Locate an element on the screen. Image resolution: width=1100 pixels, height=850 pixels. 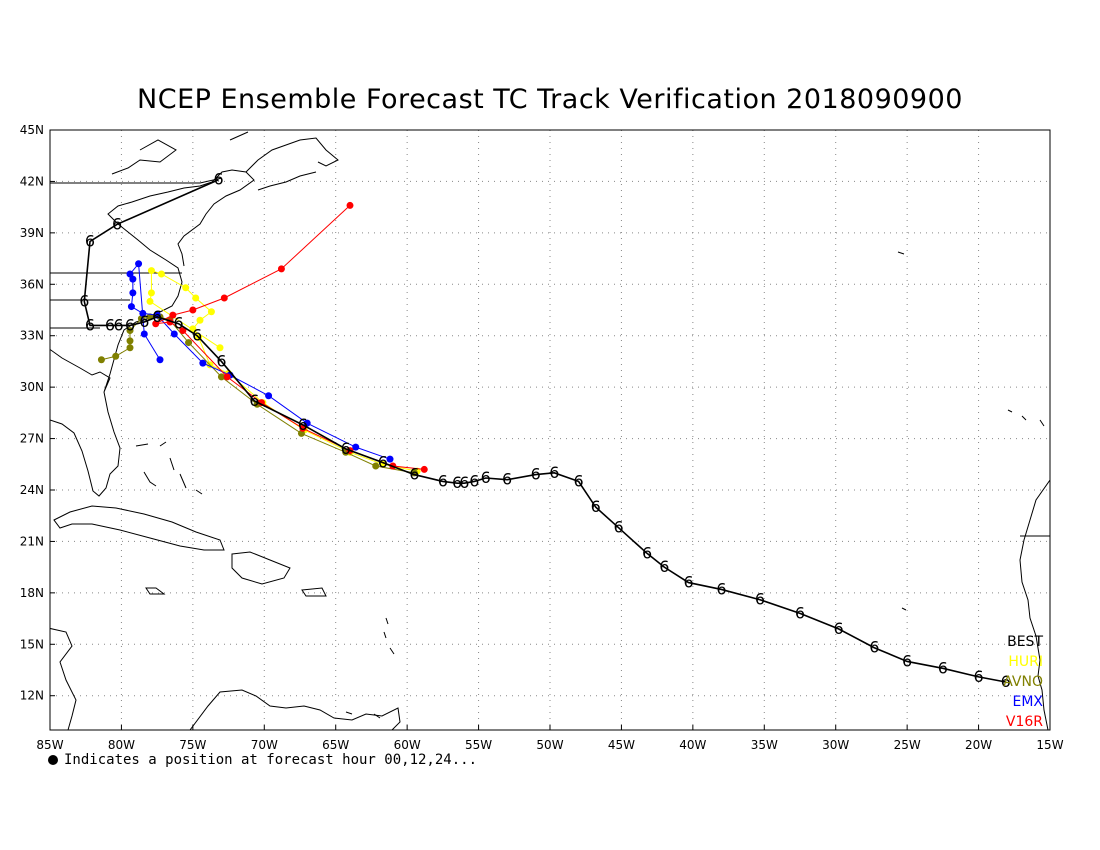
atlantic-islands is located at coordinates (971, 431).